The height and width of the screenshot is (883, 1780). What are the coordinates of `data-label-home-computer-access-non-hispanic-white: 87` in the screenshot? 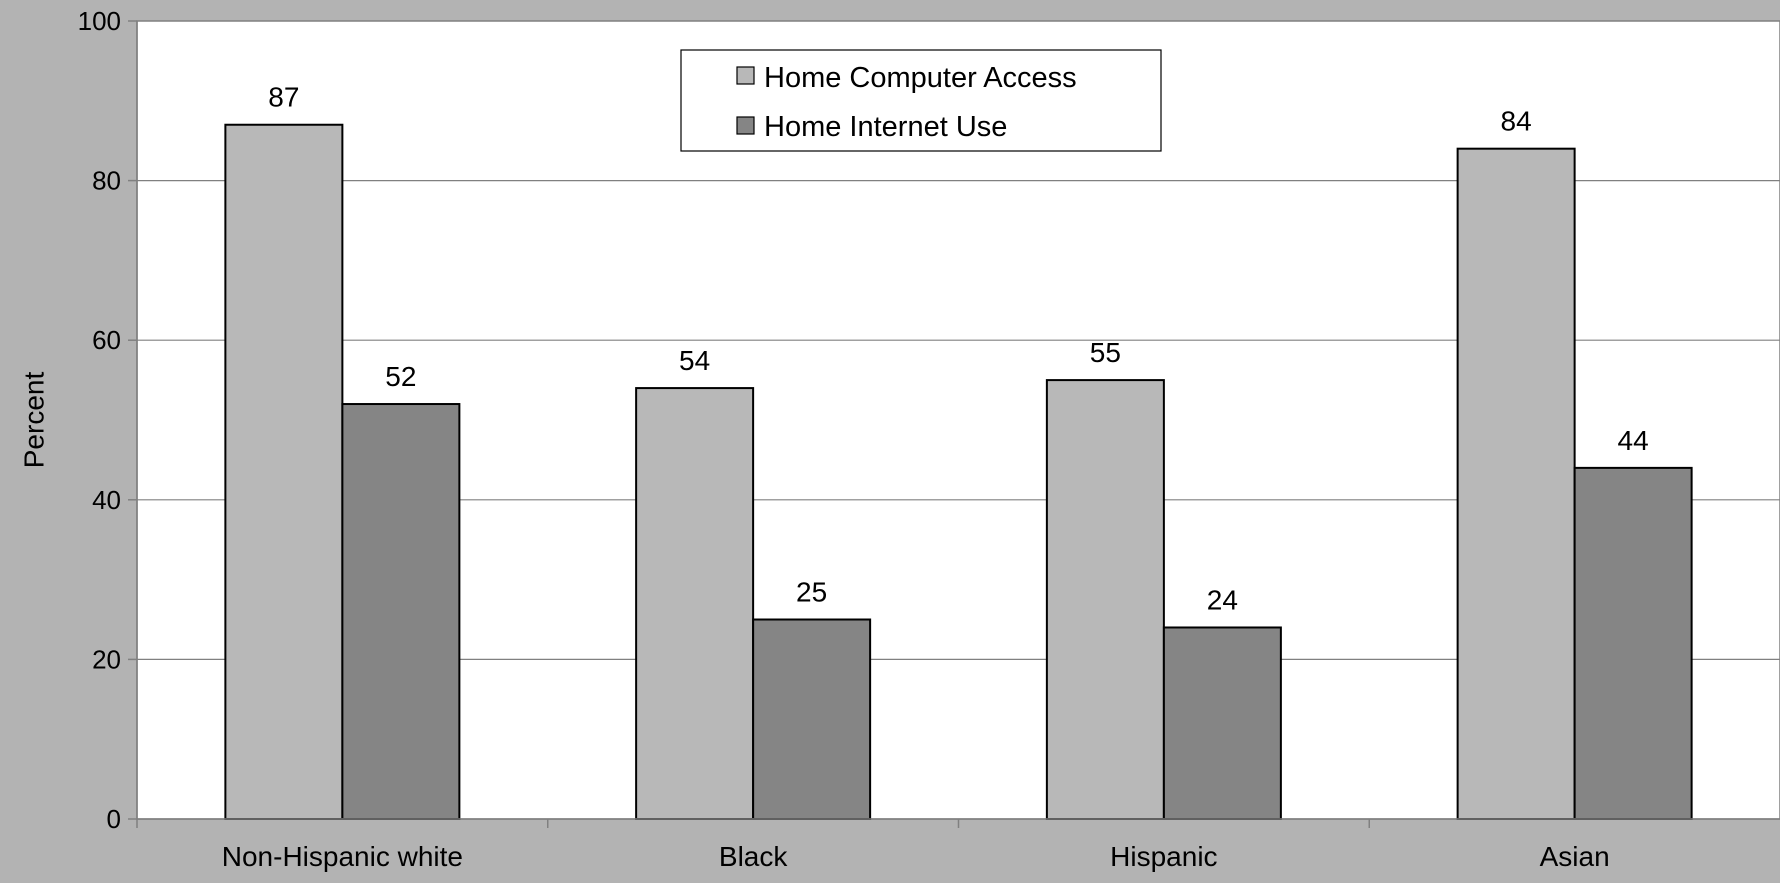 It's located at (283, 97).